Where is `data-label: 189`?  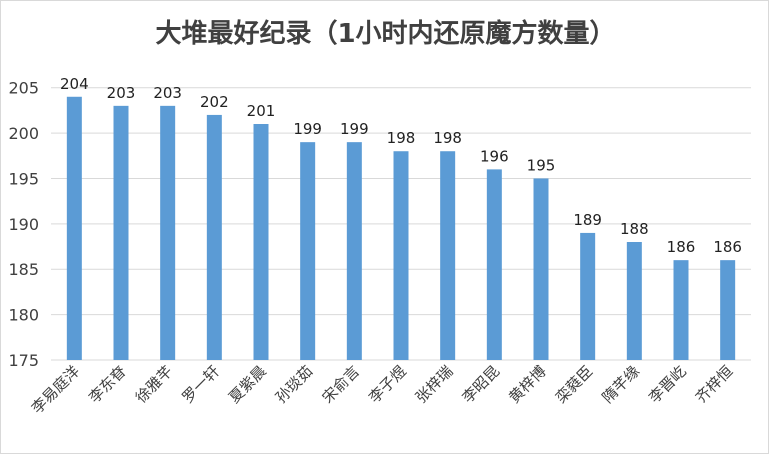
data-label: 189 is located at coordinates (587, 220).